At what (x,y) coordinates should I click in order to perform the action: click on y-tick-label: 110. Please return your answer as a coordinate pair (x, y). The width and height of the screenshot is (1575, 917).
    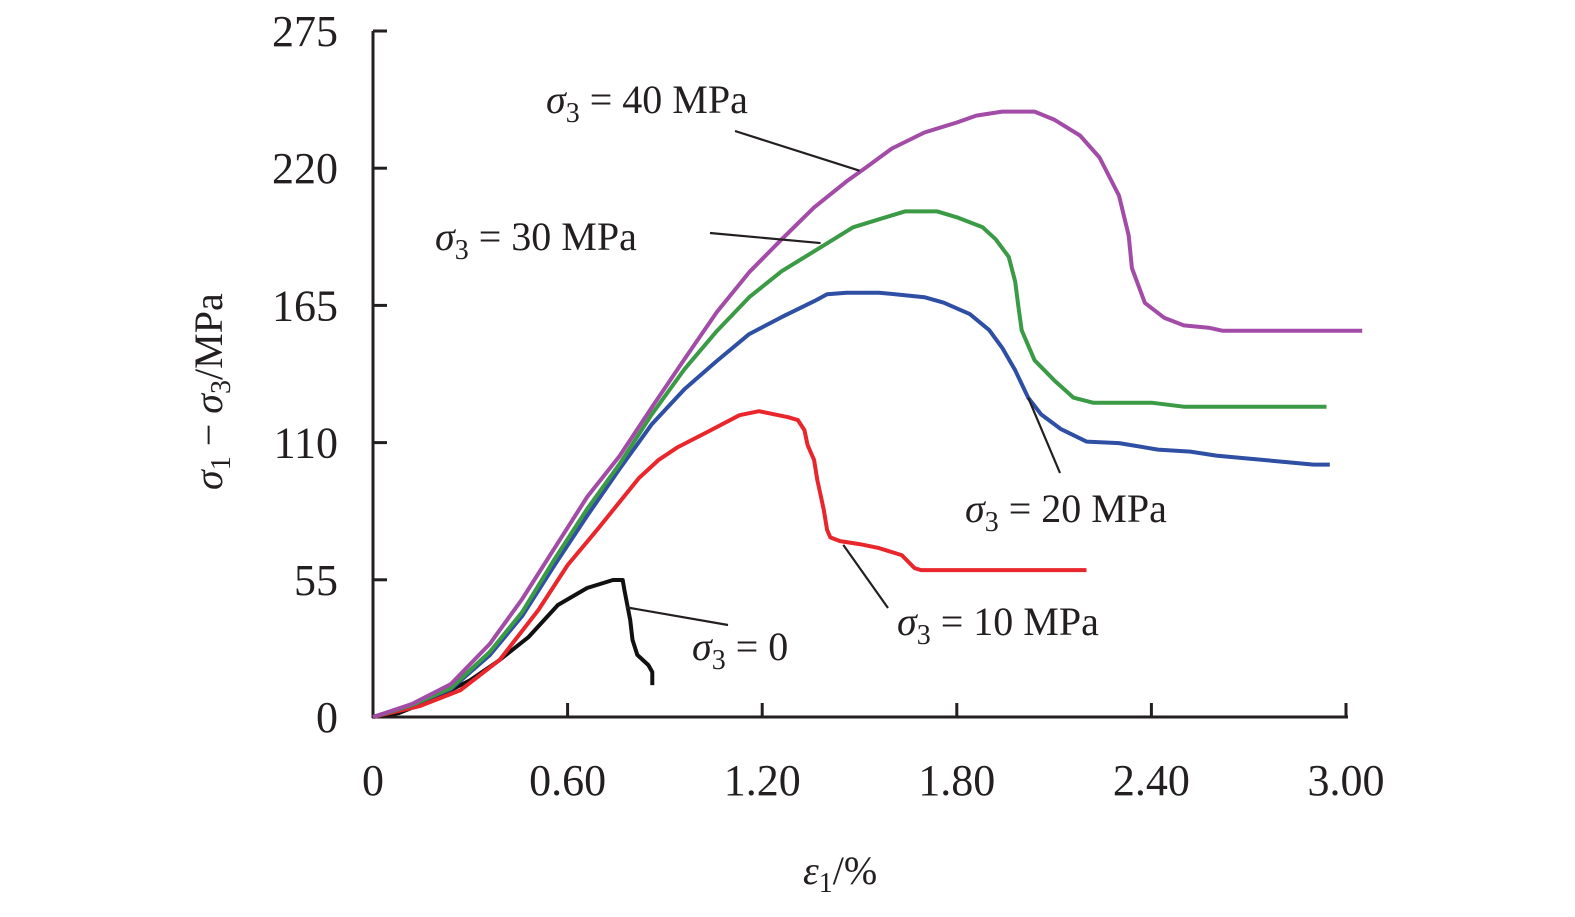
    Looking at the image, I should click on (306, 443).